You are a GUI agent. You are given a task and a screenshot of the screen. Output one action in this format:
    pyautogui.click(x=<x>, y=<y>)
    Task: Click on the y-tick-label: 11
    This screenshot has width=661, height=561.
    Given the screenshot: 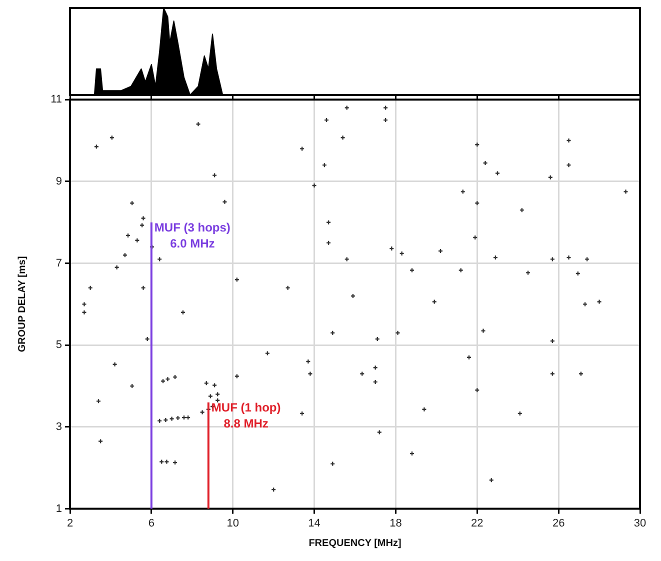 What is the action you would take?
    pyautogui.click(x=56, y=100)
    